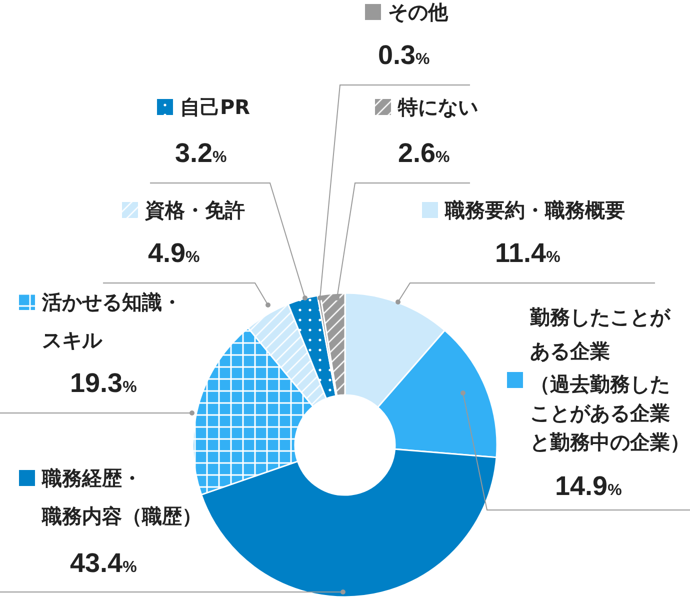 The width and height of the screenshot is (690, 600). What do you see at coordinates (121, 497) in the screenshot?
I see `legend-label: 職務経歴・職務内容（職歴）` at bounding box center [121, 497].